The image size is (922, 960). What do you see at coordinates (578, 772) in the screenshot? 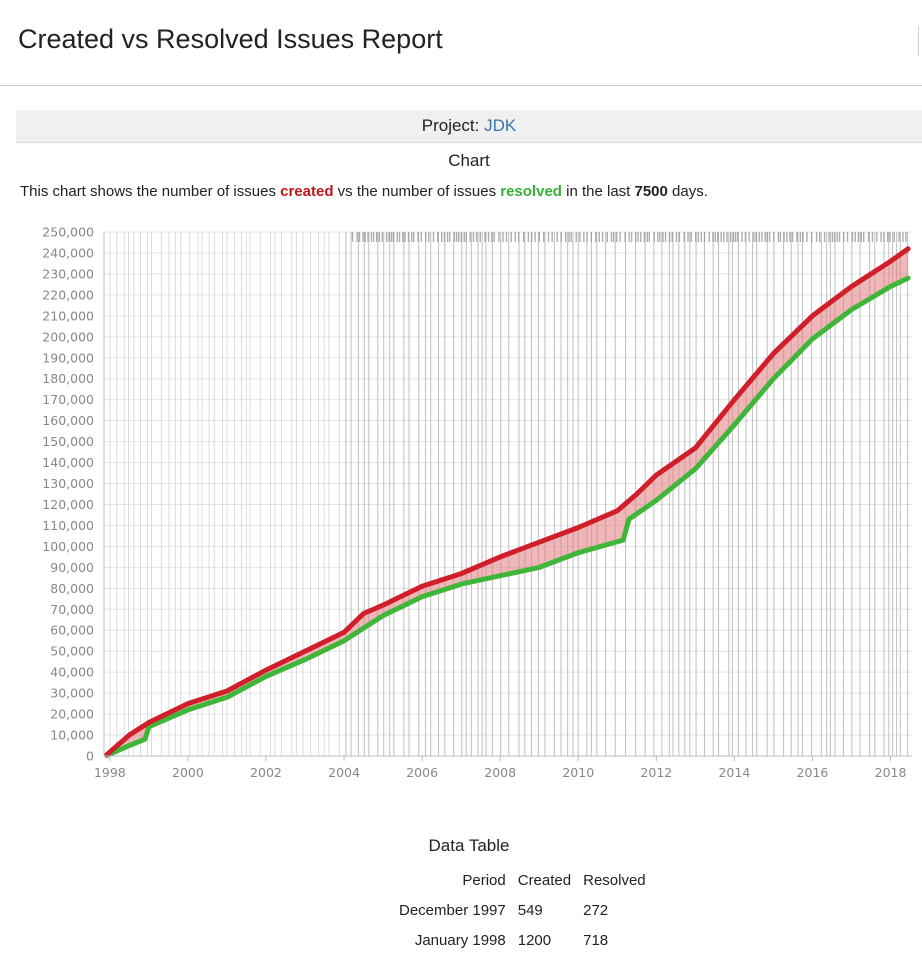
I see `x-tick-label: 2010` at bounding box center [578, 772].